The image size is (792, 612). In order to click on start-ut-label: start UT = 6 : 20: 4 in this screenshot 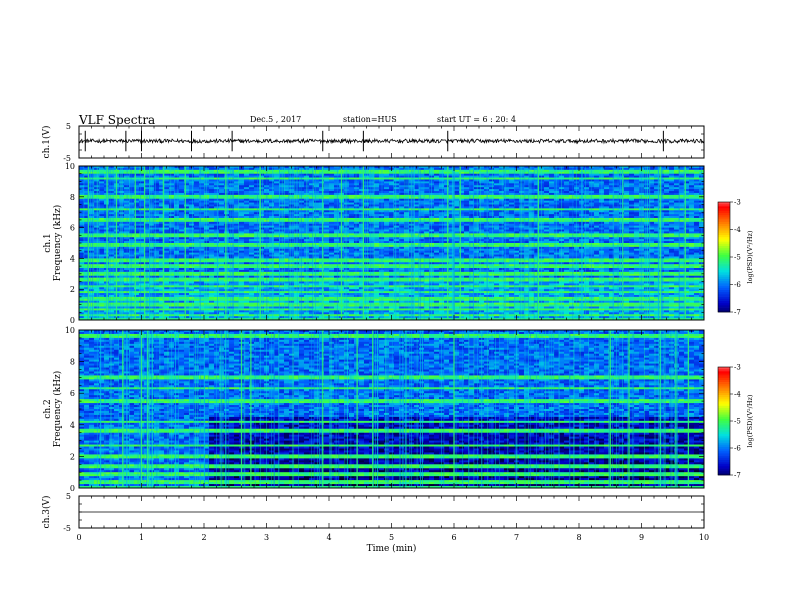, I will do `click(476, 119)`.